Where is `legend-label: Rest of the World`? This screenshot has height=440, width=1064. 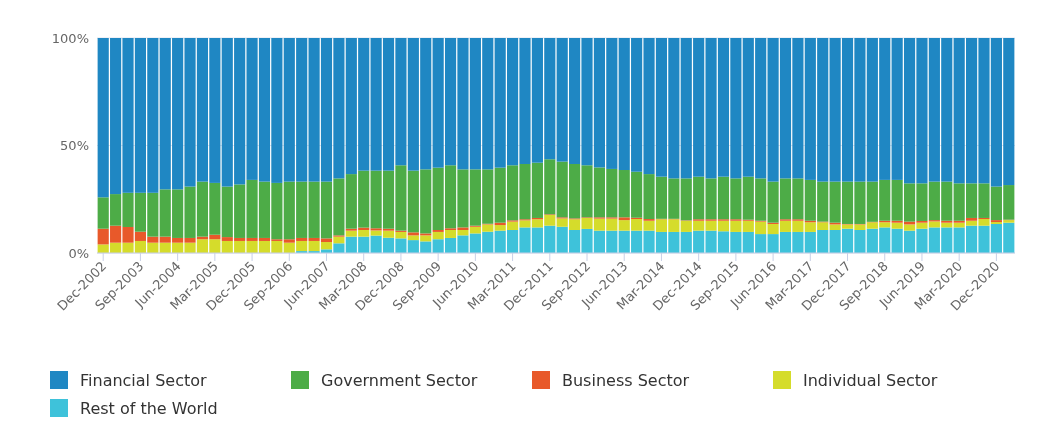
legend-label: Rest of the World is located at coordinates (149, 408).